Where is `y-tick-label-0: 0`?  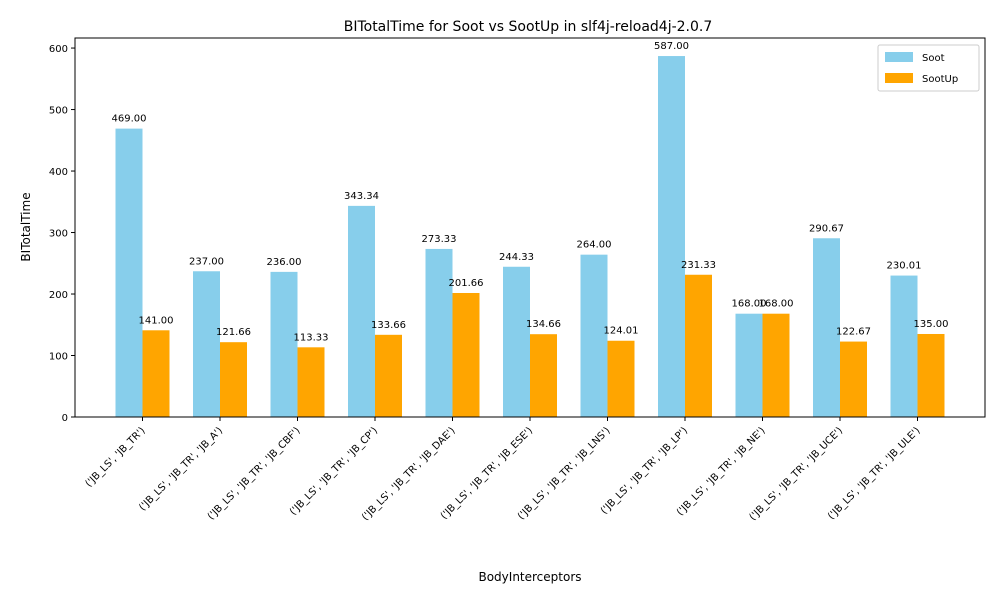 y-tick-label-0: 0 is located at coordinates (65, 418).